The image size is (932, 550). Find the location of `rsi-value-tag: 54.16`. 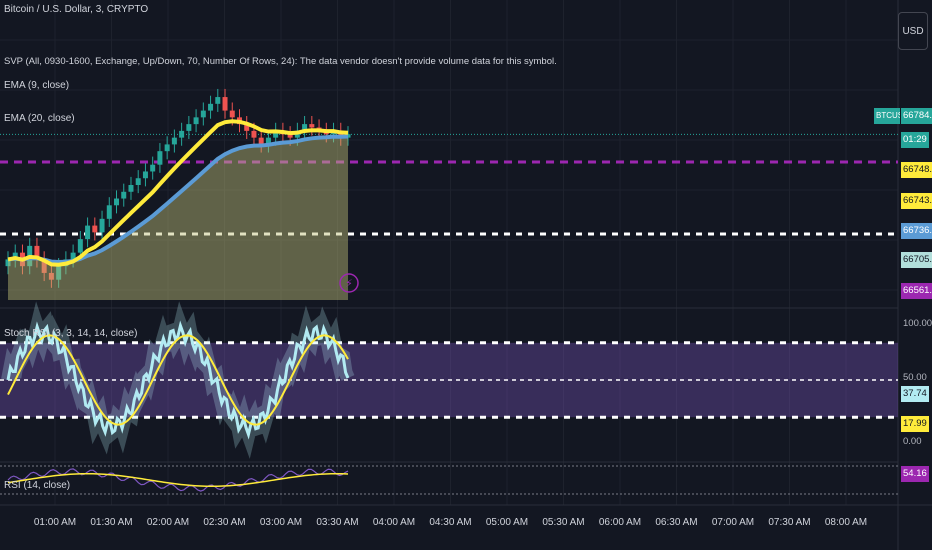

rsi-value-tag: 54.16 is located at coordinates (915, 474).